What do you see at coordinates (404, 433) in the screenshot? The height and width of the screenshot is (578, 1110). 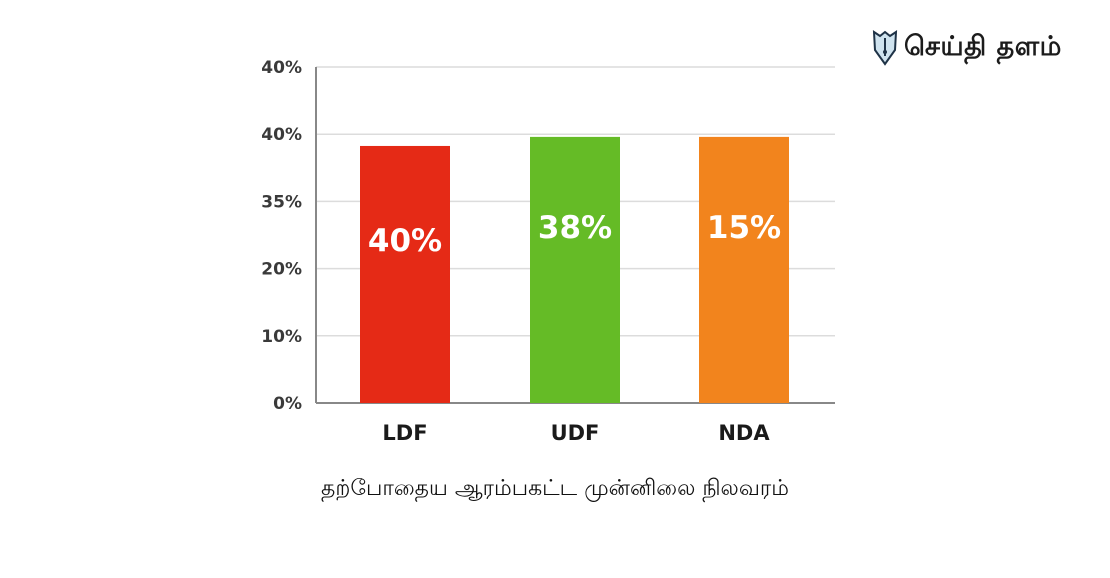 I see `x-tick-label: LDF` at bounding box center [404, 433].